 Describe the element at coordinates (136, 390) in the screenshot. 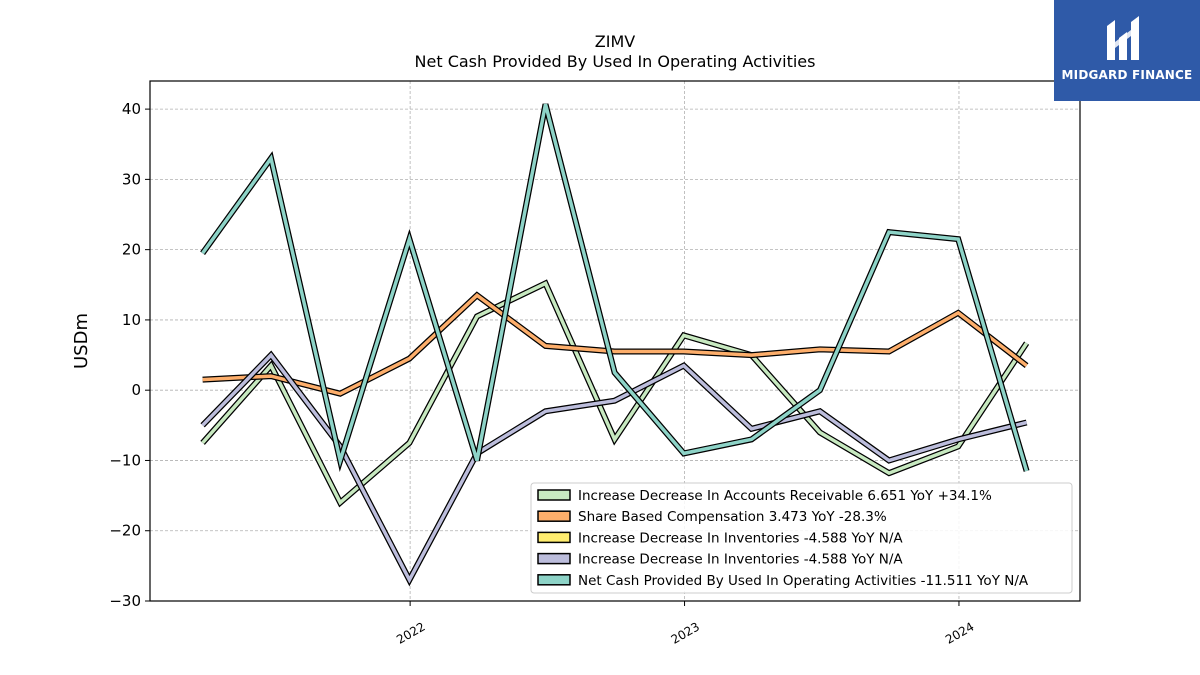

I see `y-tick-label: 0` at that location.